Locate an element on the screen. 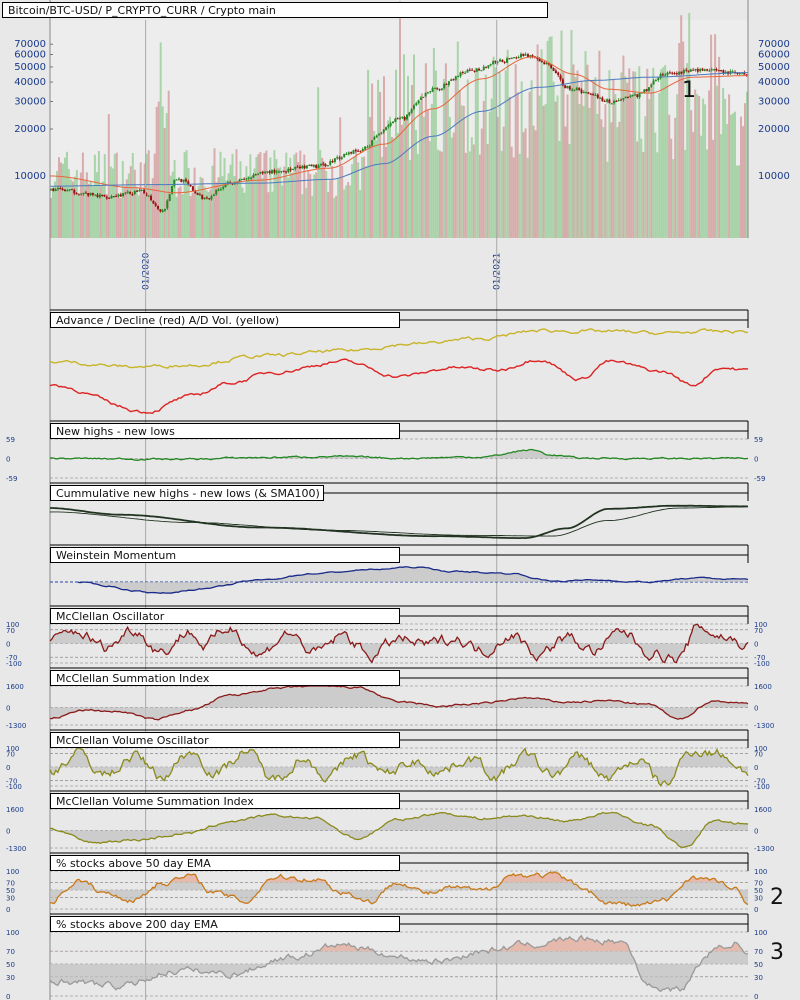 Image resolution: width=800 pixels, height=1000 pixels. panel-title: McClellan Volume Summation Index is located at coordinates (225, 801).